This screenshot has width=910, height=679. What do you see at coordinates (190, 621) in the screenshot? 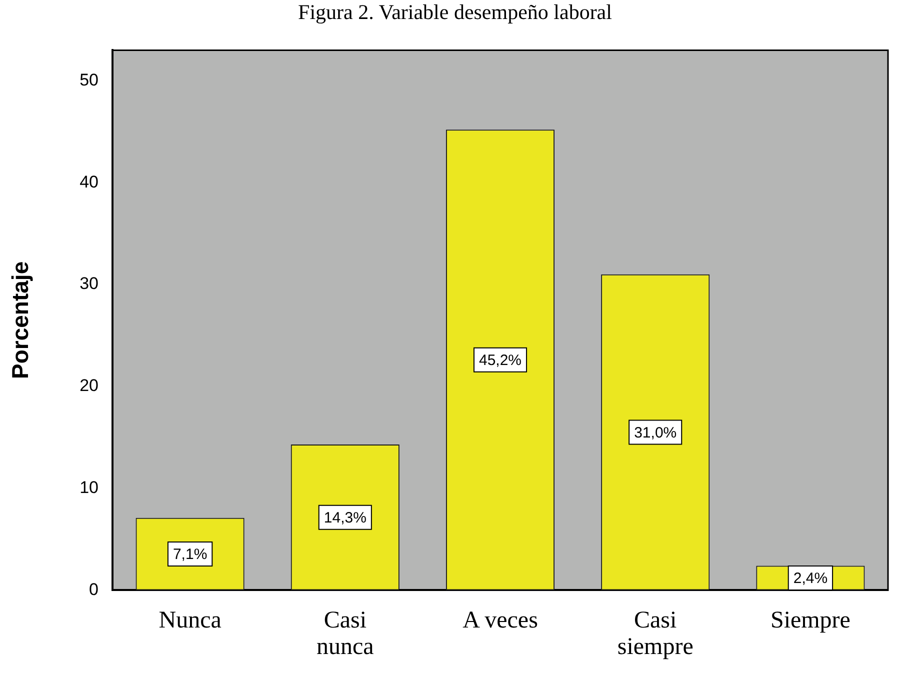
I see `x-tick-label: Nunca` at bounding box center [190, 621].